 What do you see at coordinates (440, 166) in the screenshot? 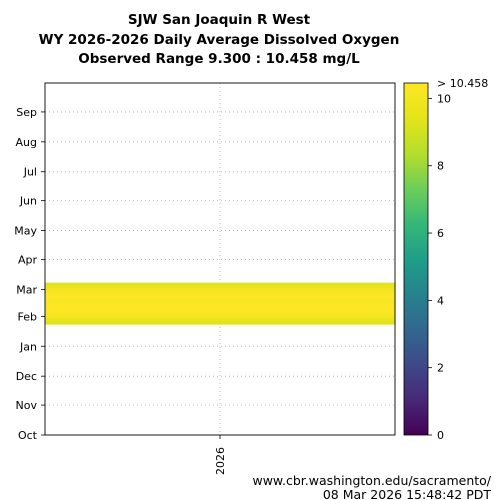
I see `colorbar-tick-label-8: 8` at bounding box center [440, 166].